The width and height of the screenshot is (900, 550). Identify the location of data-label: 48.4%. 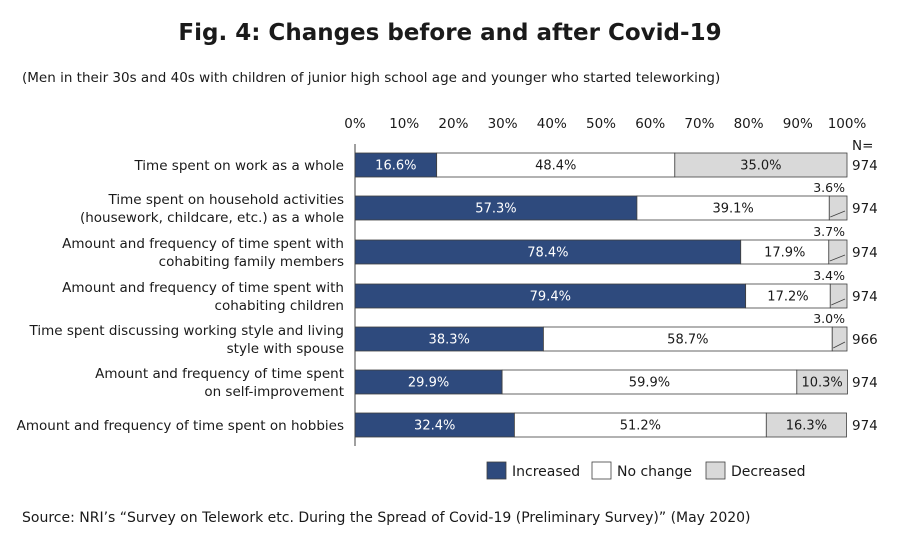
(555, 166).